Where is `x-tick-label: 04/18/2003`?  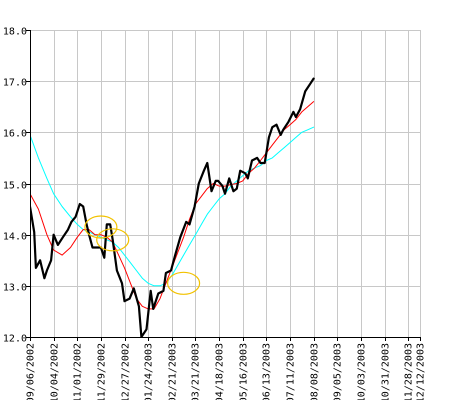 x-tick-label: 04/18/2003 is located at coordinates (220, 371).